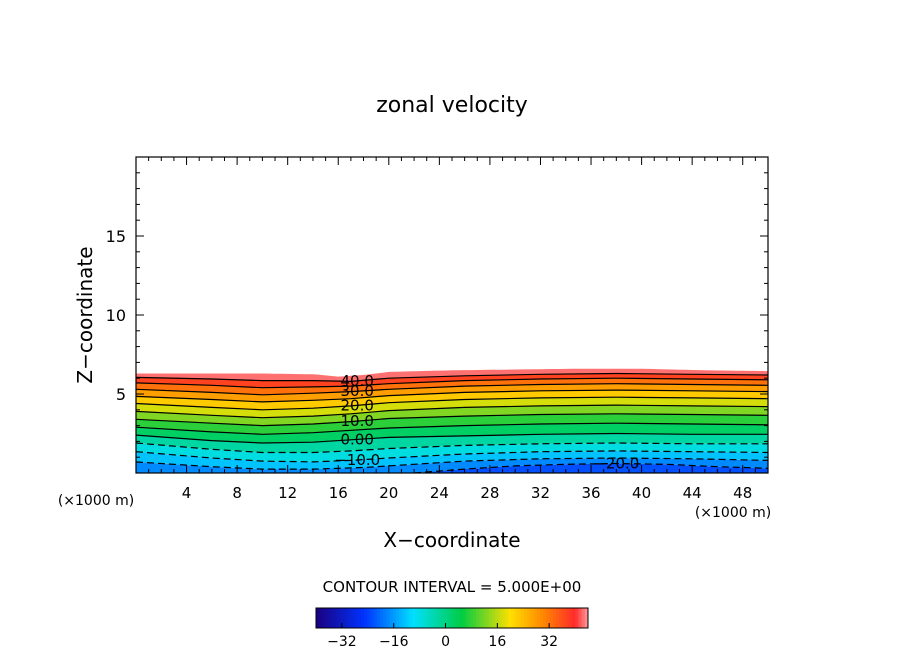 The image size is (904, 654). I want to click on x-unit-right: (×1000 m), so click(733, 513).